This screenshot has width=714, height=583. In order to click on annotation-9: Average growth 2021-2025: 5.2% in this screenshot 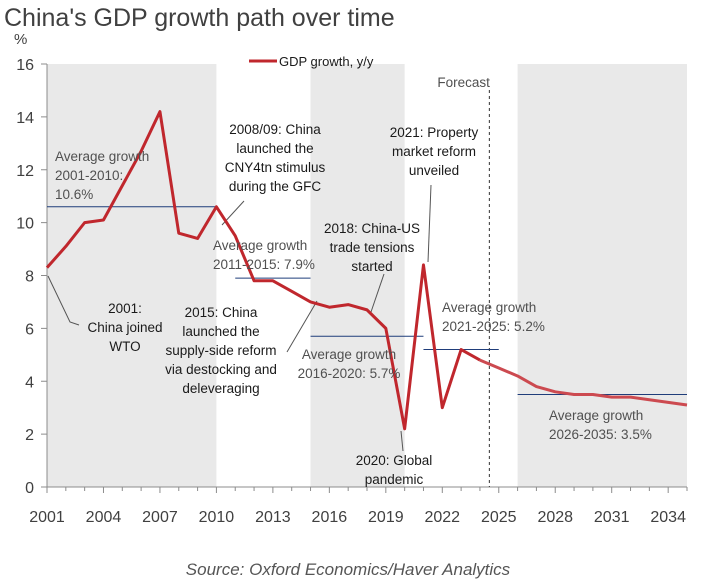, I will do `click(493, 317)`.